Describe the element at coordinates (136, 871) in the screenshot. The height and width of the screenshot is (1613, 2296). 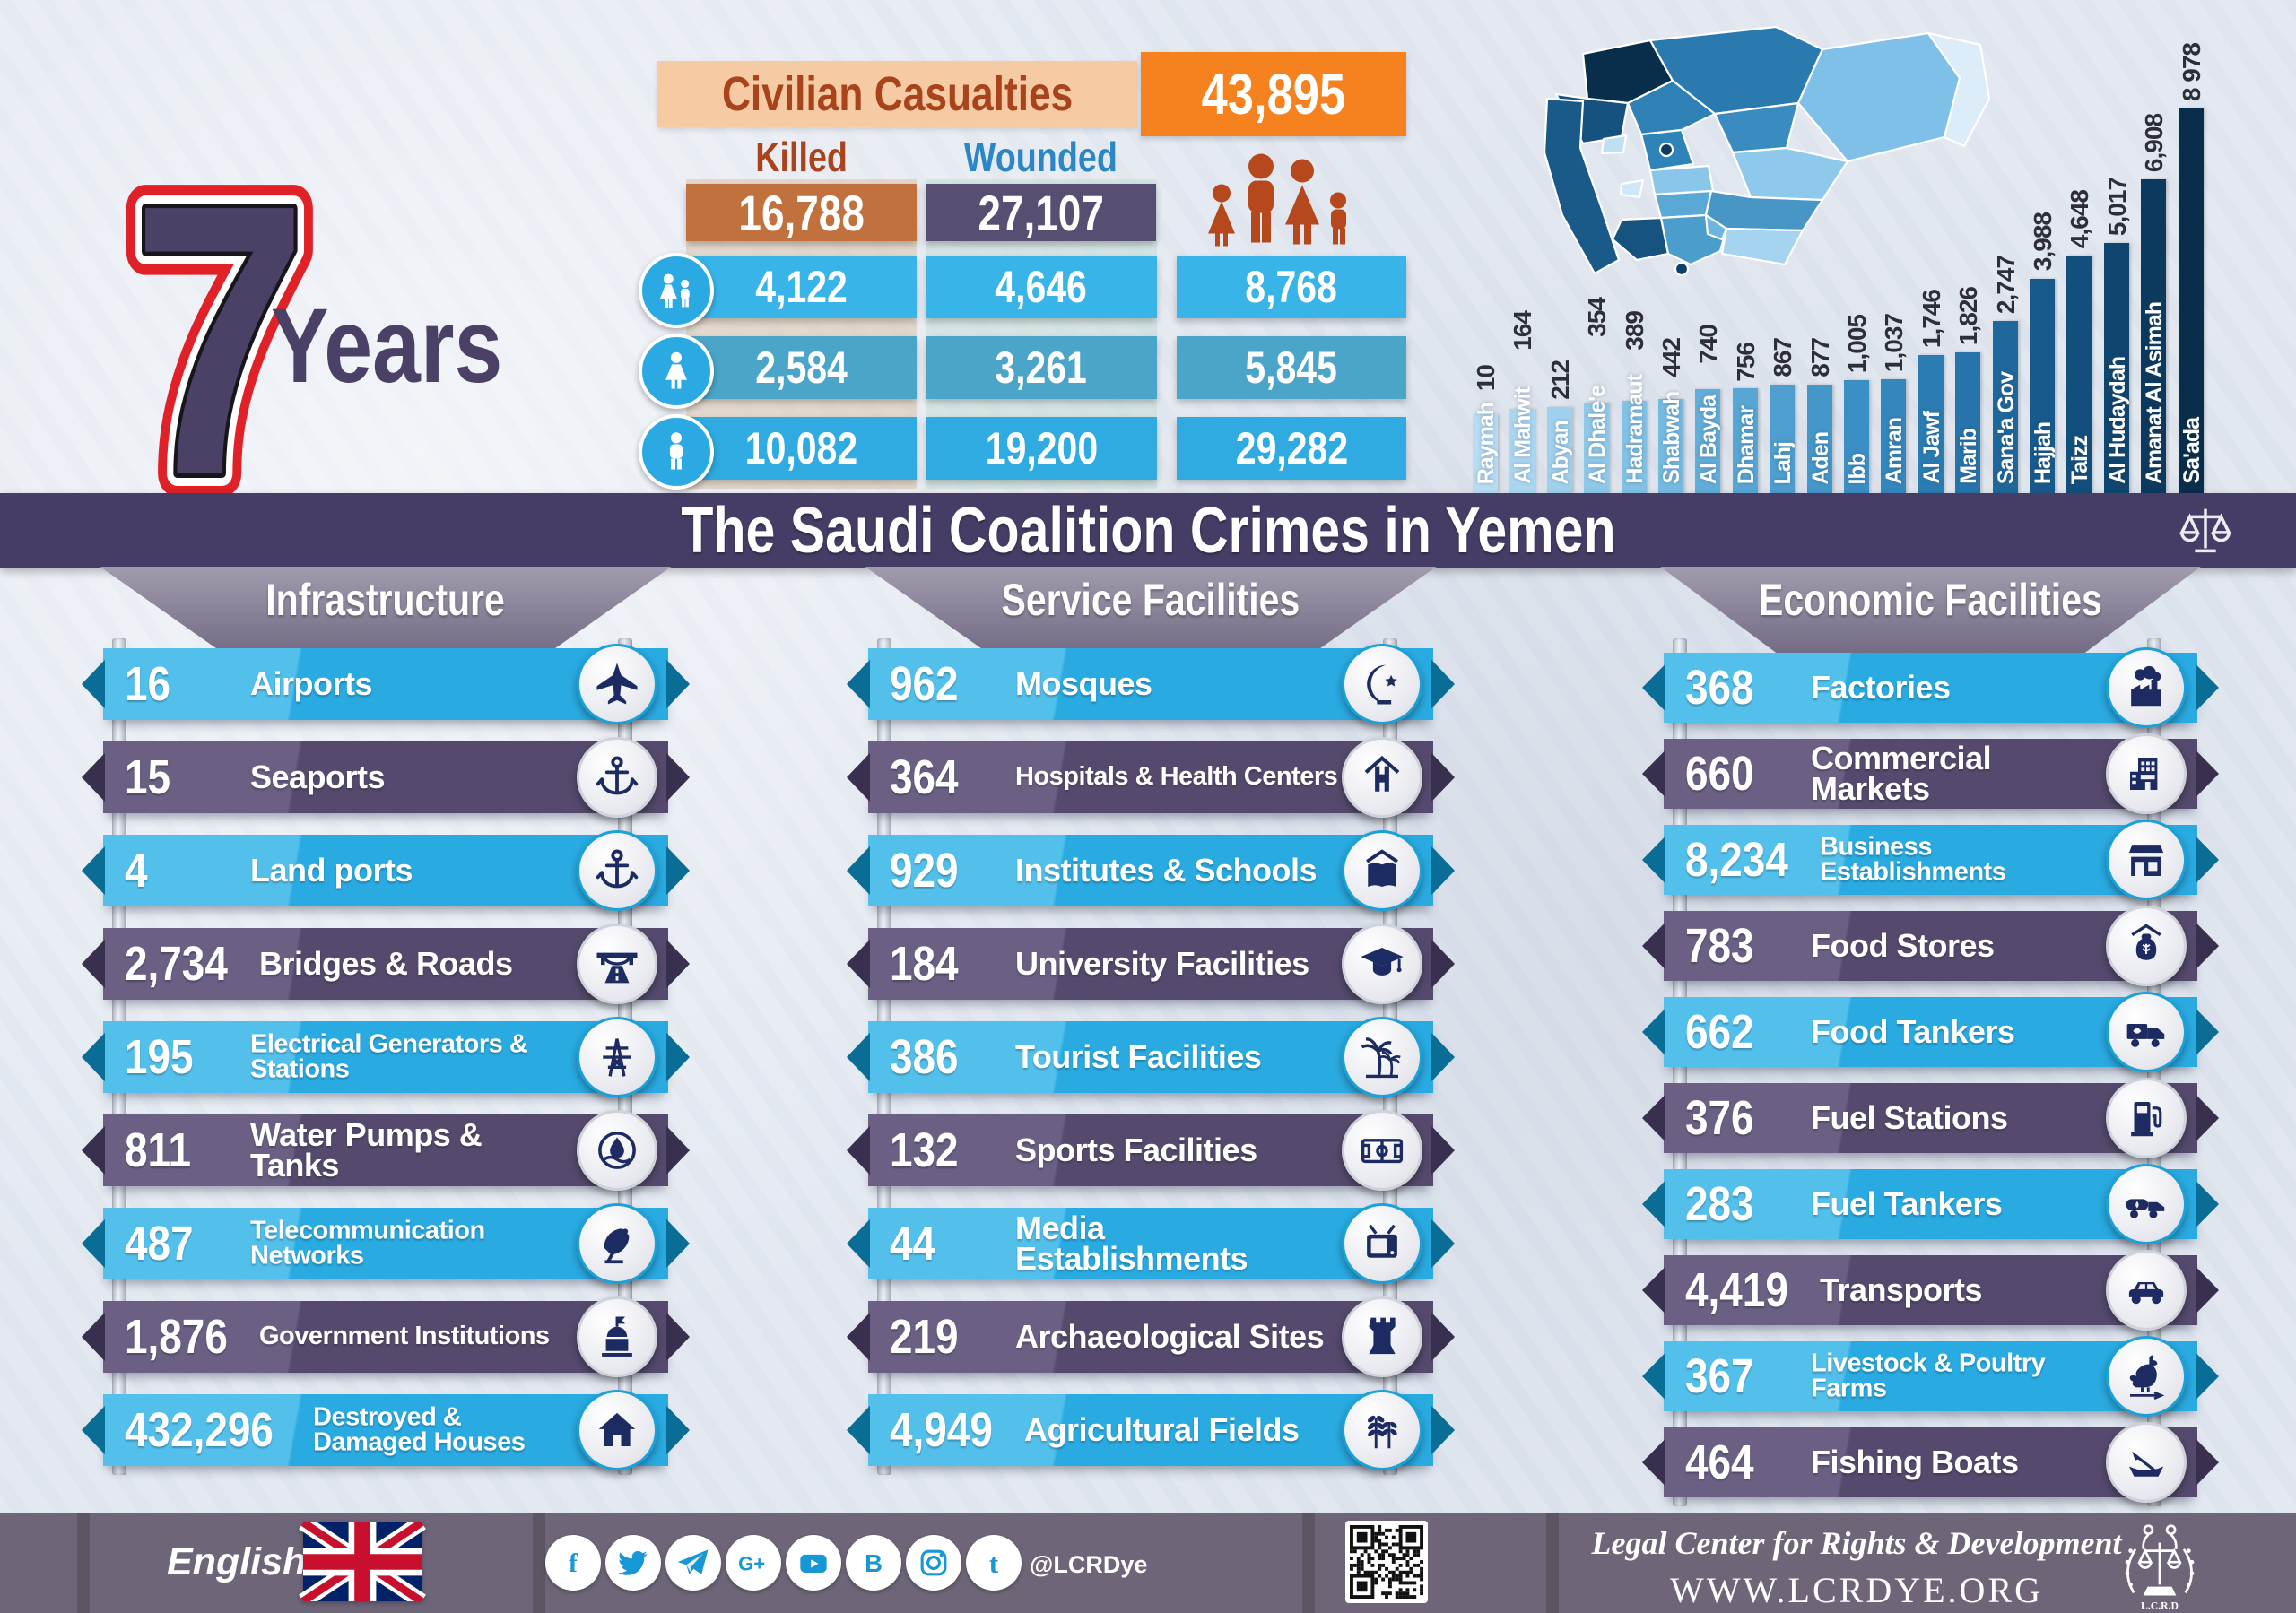
I see `stat-value: 4` at that location.